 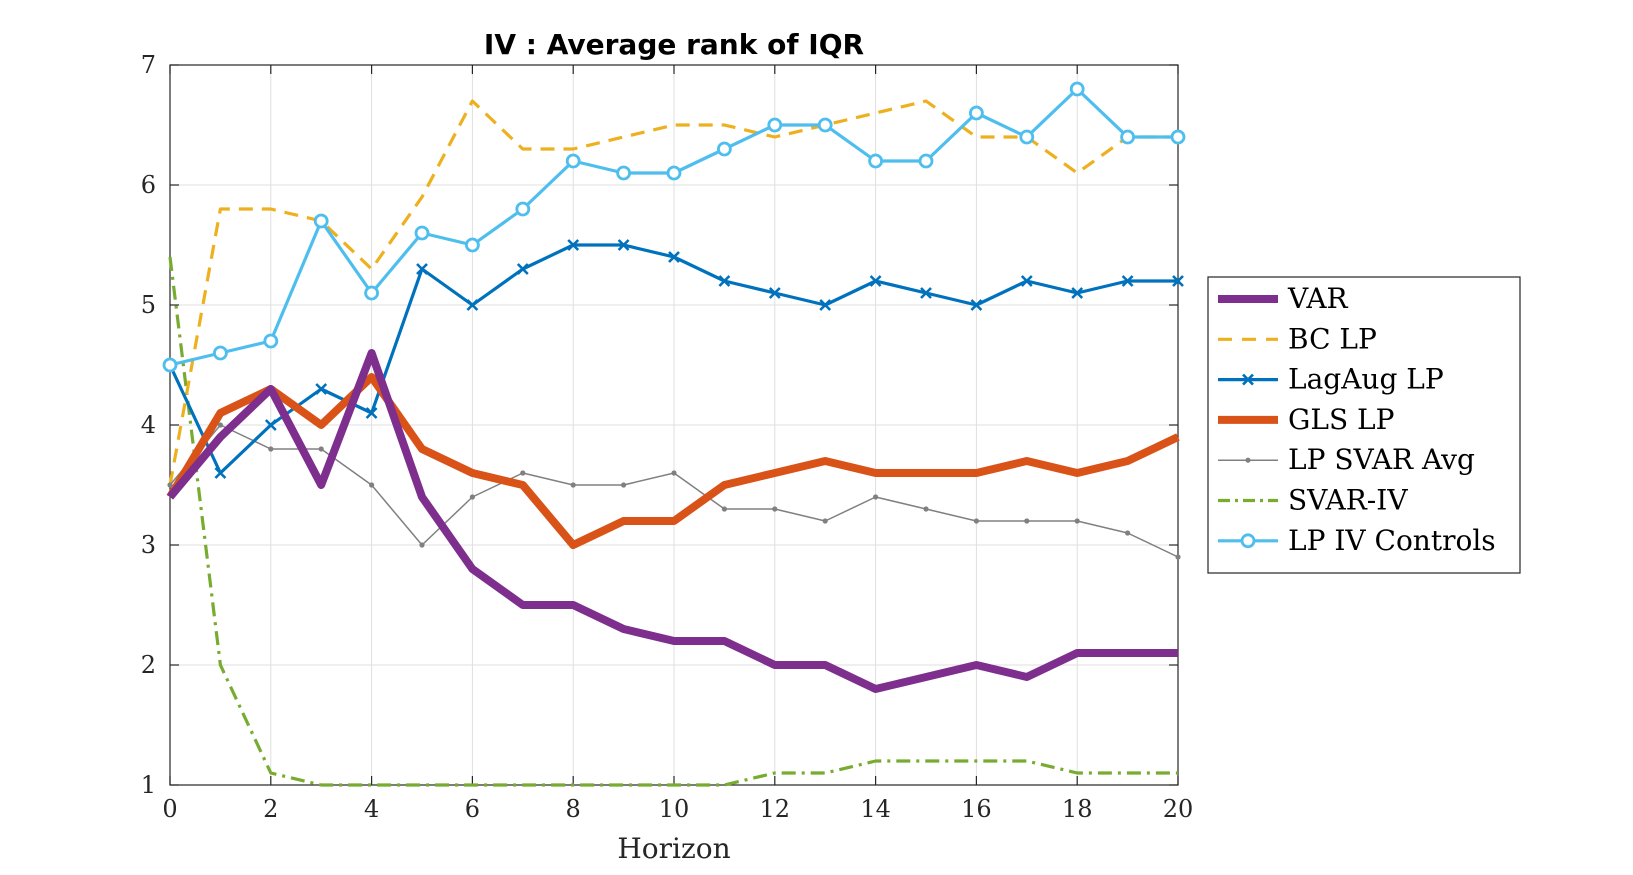 I want to click on x-tick-label: 2, so click(x=270, y=809).